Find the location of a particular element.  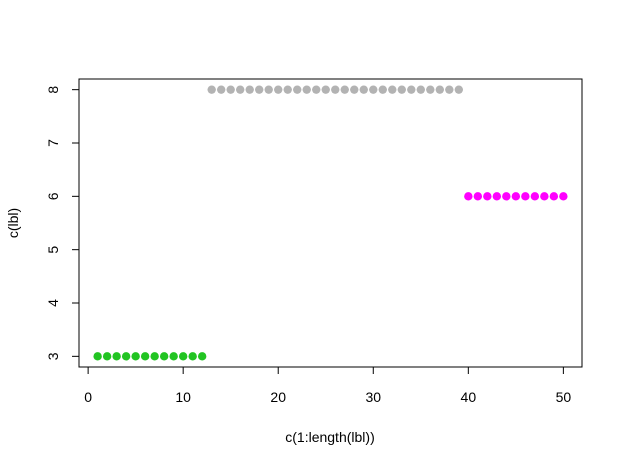

y-tick-label: 6 is located at coordinates (53, 196).